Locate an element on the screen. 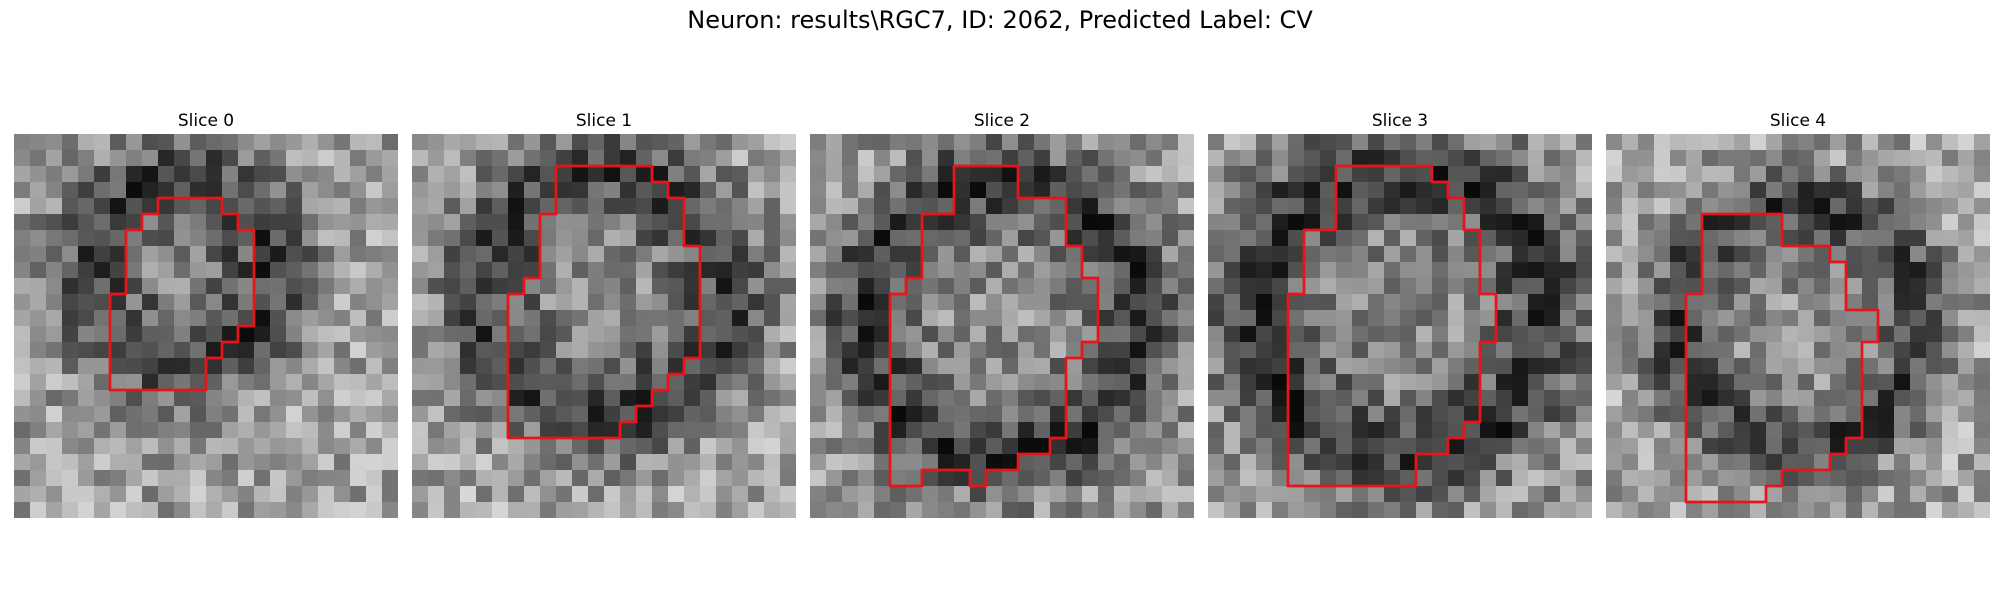 This screenshot has height=600, width=2000. slice-title-4: Slice 4 is located at coordinates (1798, 121).